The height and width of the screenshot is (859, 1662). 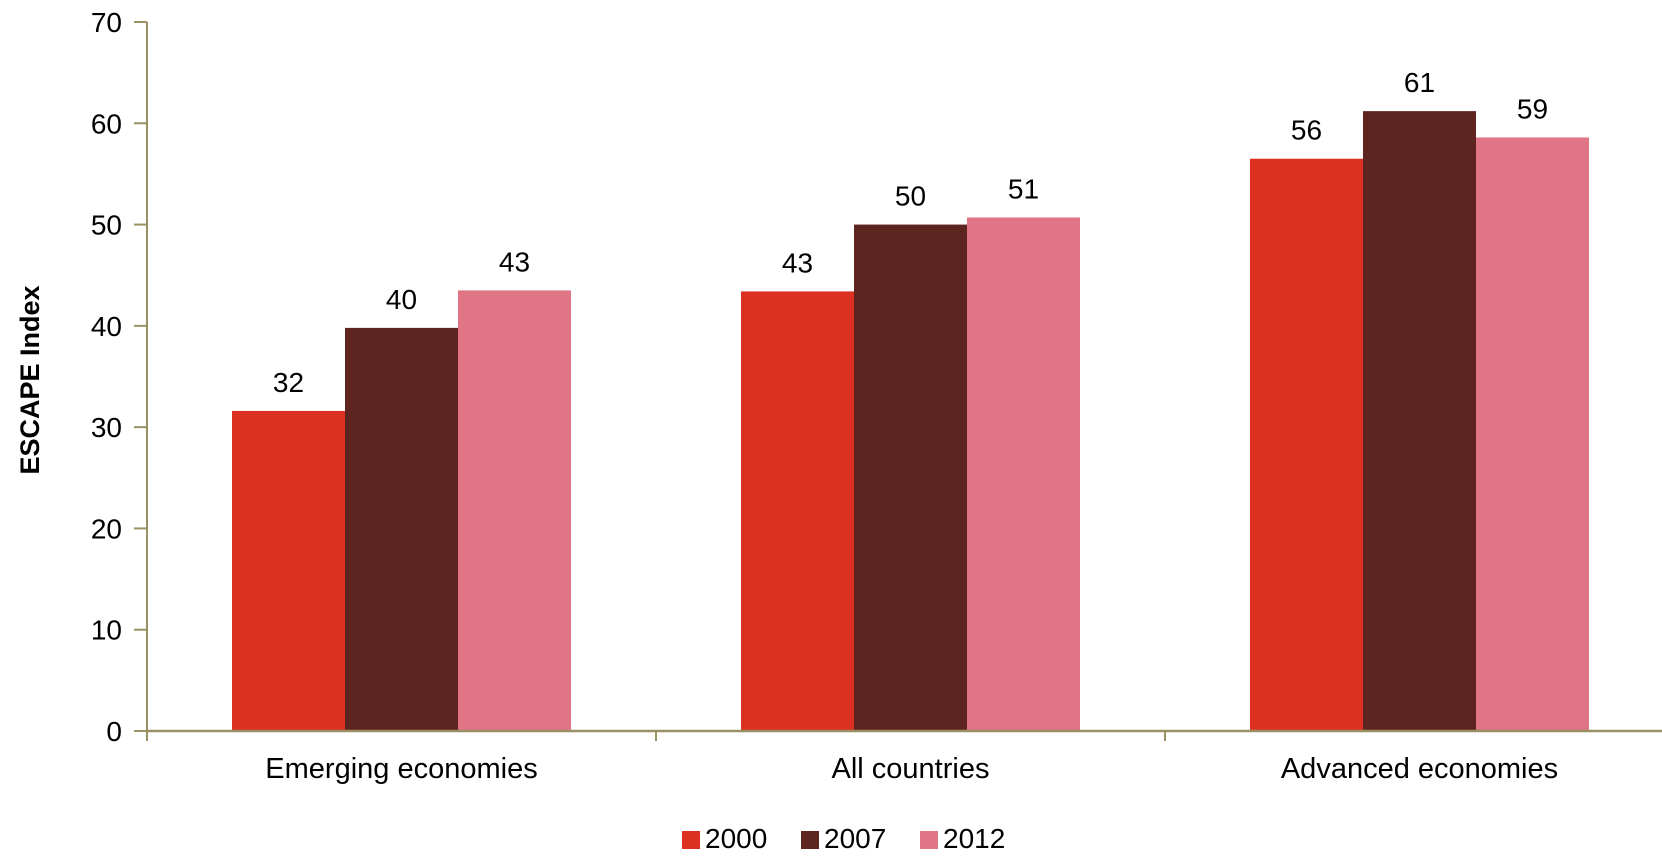 What do you see at coordinates (1419, 82) in the screenshot?
I see `data-label-2007-2: 61` at bounding box center [1419, 82].